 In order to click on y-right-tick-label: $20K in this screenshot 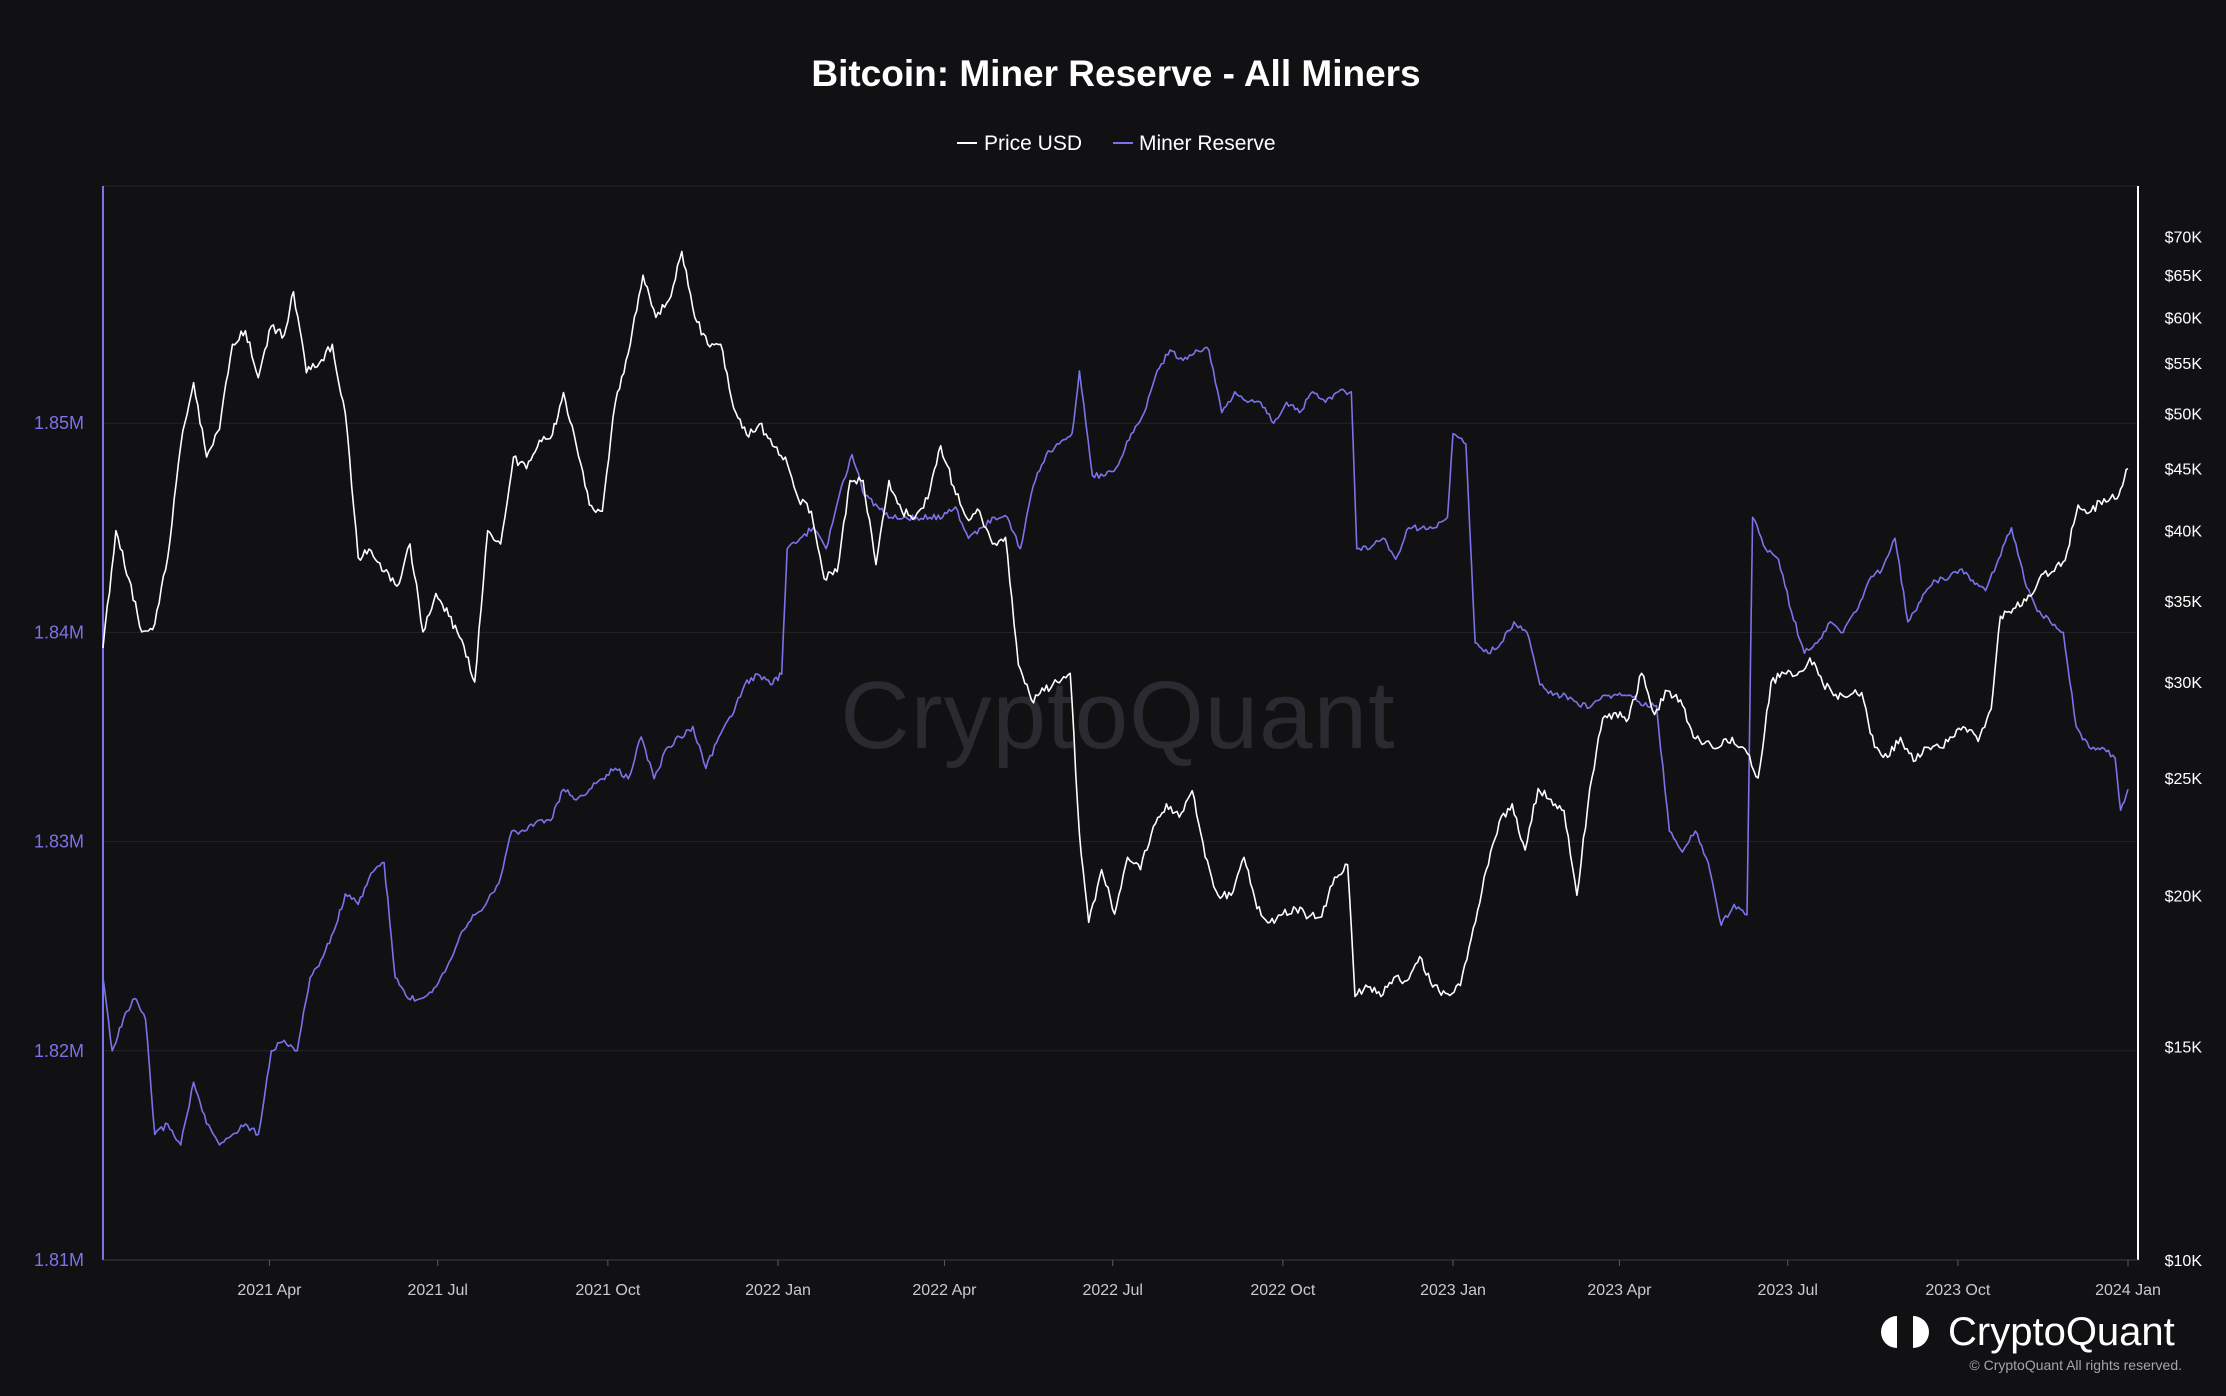, I will do `click(2184, 896)`.